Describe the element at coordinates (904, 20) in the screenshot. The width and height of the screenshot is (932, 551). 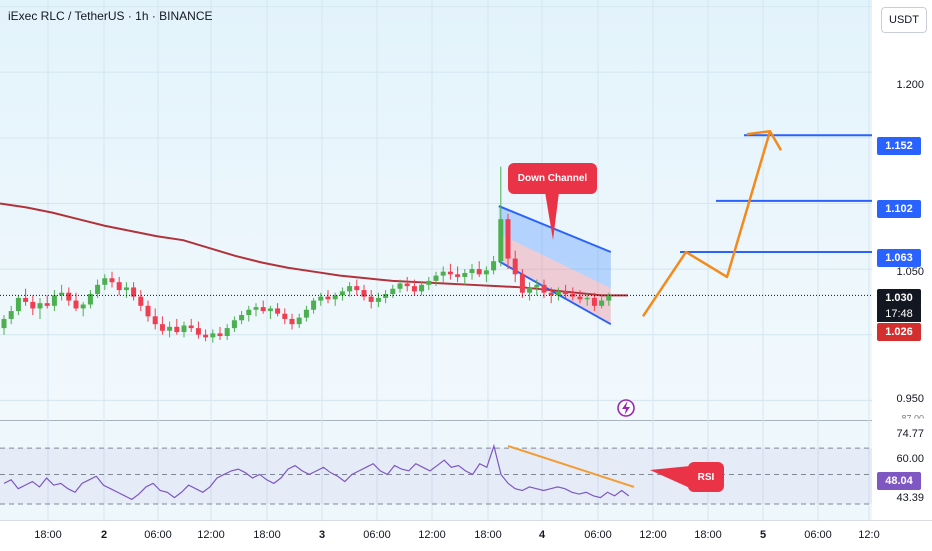
I see `currency-unit-button: USDT` at that location.